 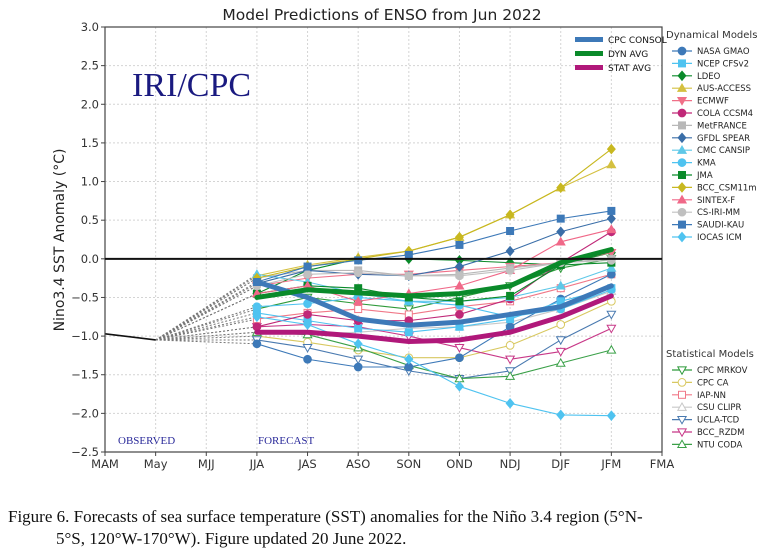 I want to click on legend-label: CS-IRI-MM, so click(x=718, y=213).